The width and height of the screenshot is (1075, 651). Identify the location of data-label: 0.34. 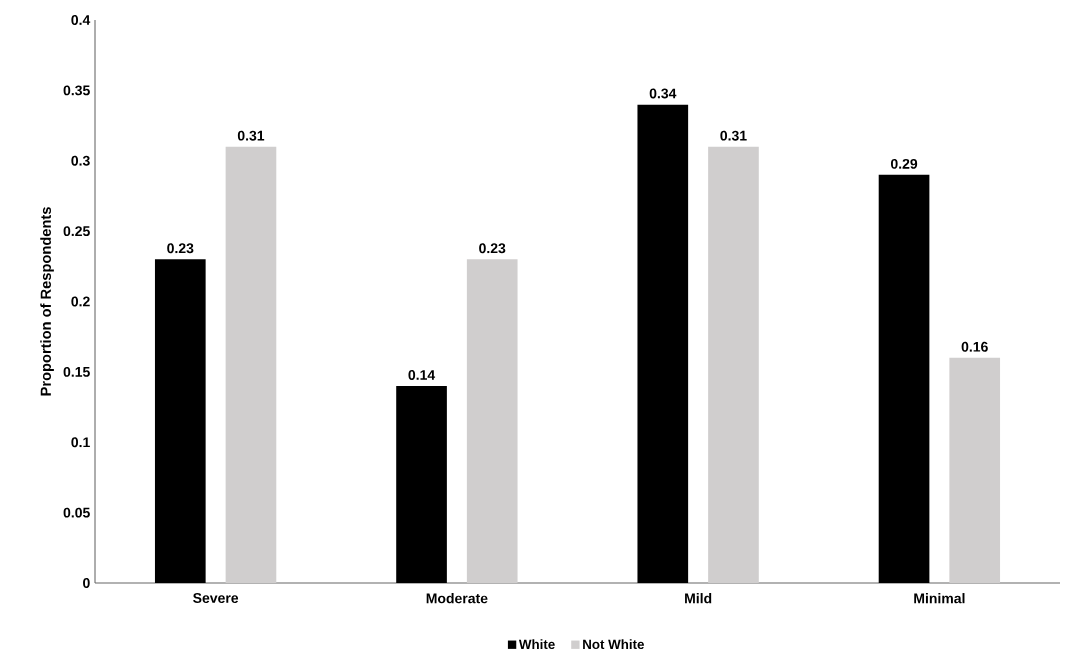
(663, 93).